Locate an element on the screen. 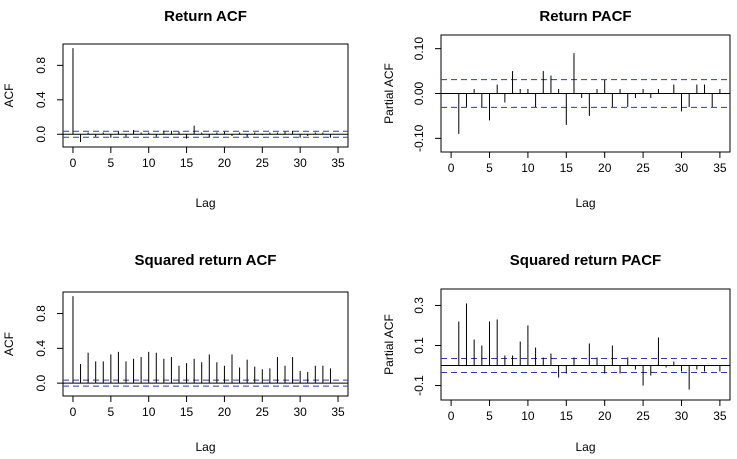 The height and width of the screenshot is (459, 737). chart-title: Squared return ACF is located at coordinates (206, 260).